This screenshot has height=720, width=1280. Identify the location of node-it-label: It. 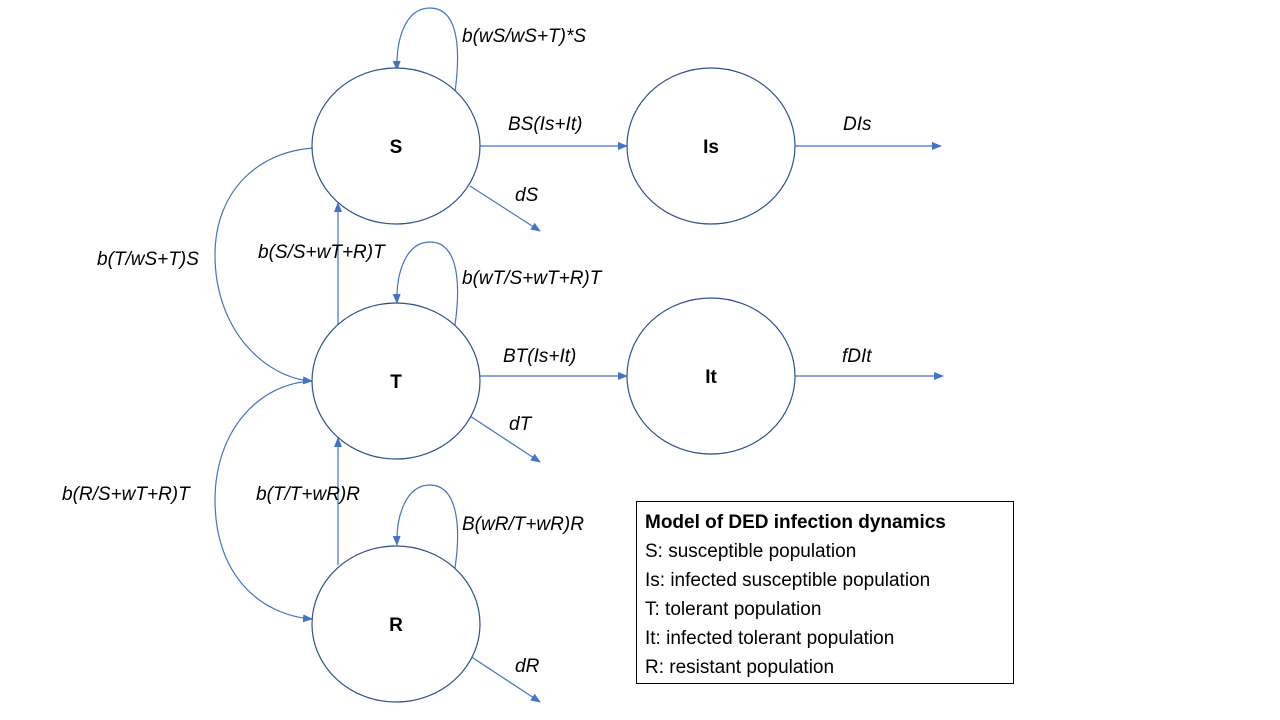
(711, 377).